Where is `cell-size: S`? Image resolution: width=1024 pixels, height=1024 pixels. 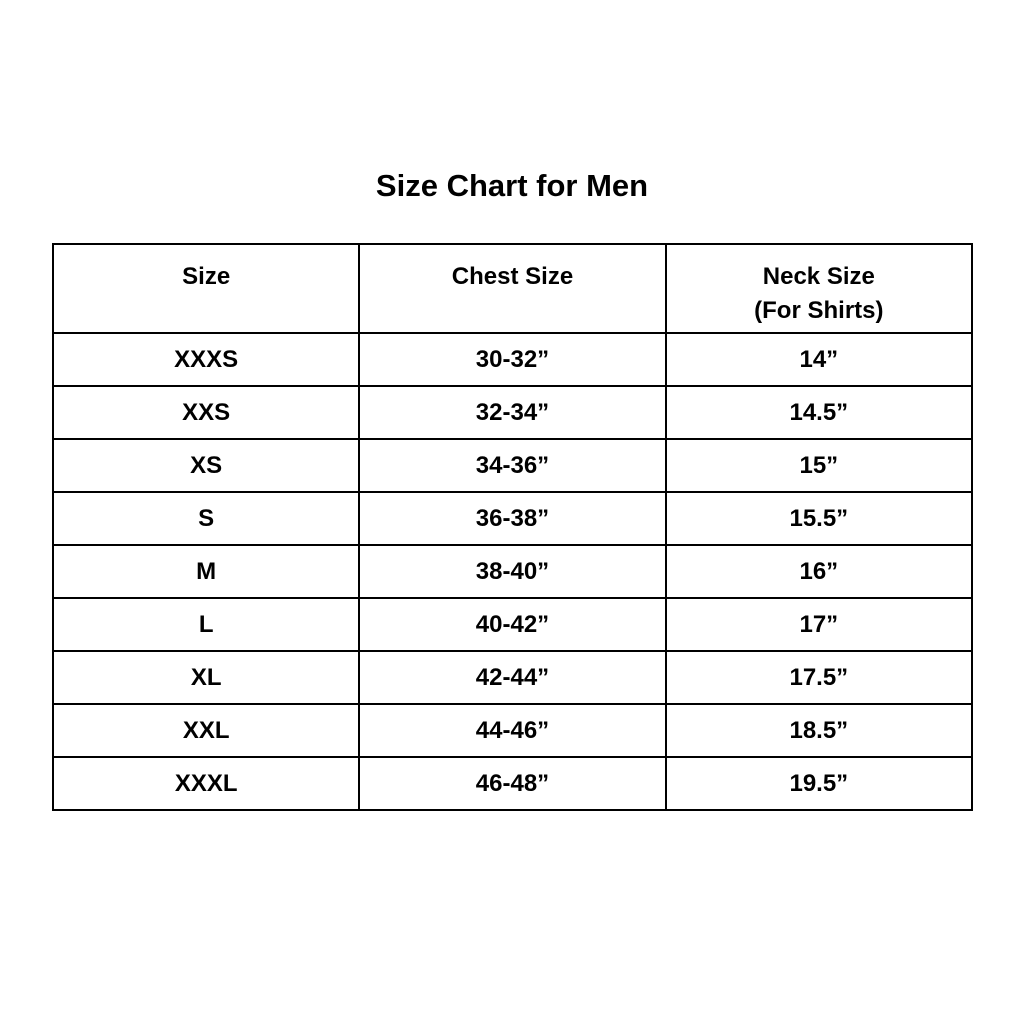
cell-size: S is located at coordinates (206, 518).